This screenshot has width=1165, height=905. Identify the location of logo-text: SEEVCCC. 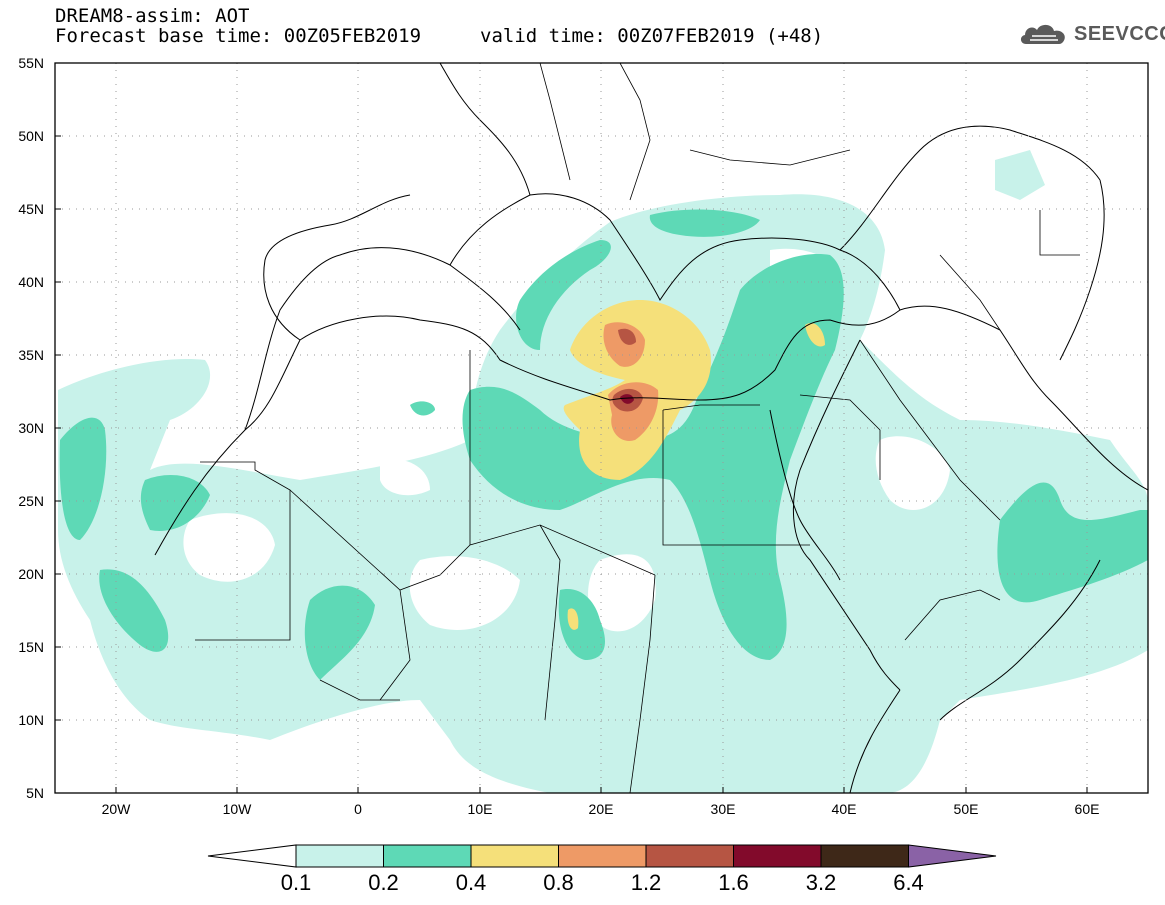
(1119, 33).